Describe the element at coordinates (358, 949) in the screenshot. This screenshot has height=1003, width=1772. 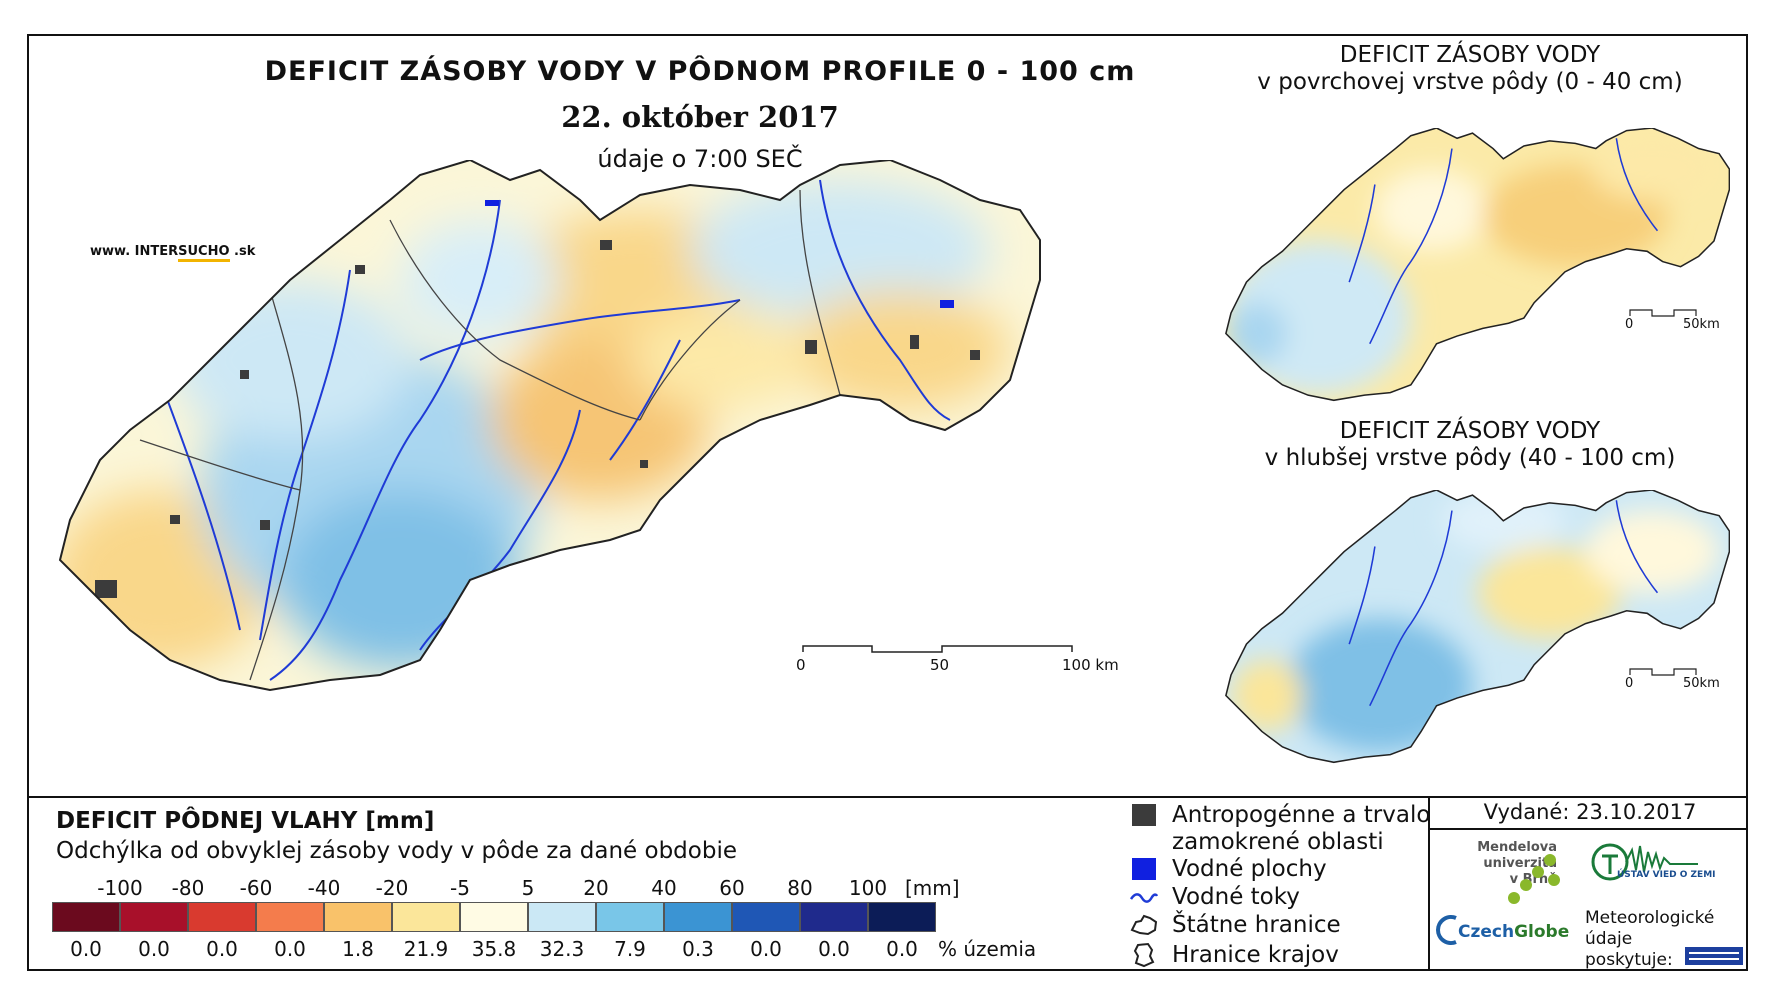
I see `ramp-percentage: 1.8` at that location.